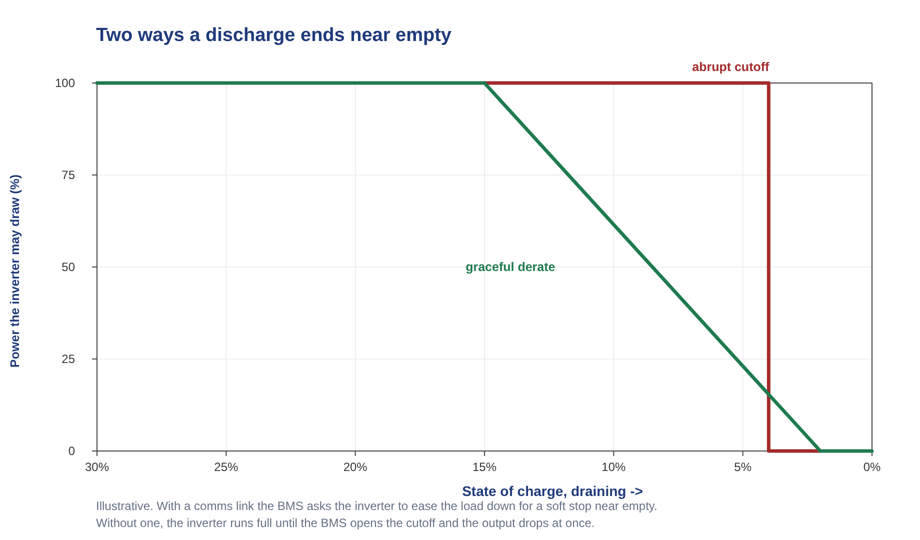 The image size is (920, 540). What do you see at coordinates (614, 467) in the screenshot?
I see `x-tick-label: 10%` at bounding box center [614, 467].